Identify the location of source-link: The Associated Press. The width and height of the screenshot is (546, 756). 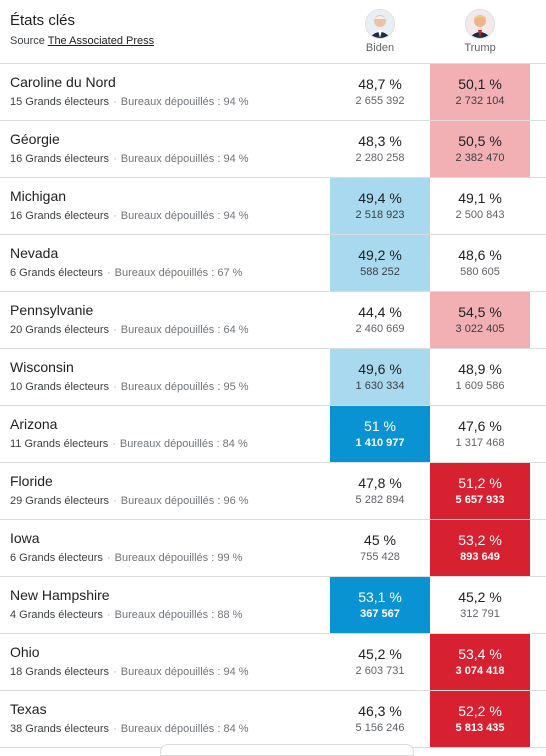
(101, 41).